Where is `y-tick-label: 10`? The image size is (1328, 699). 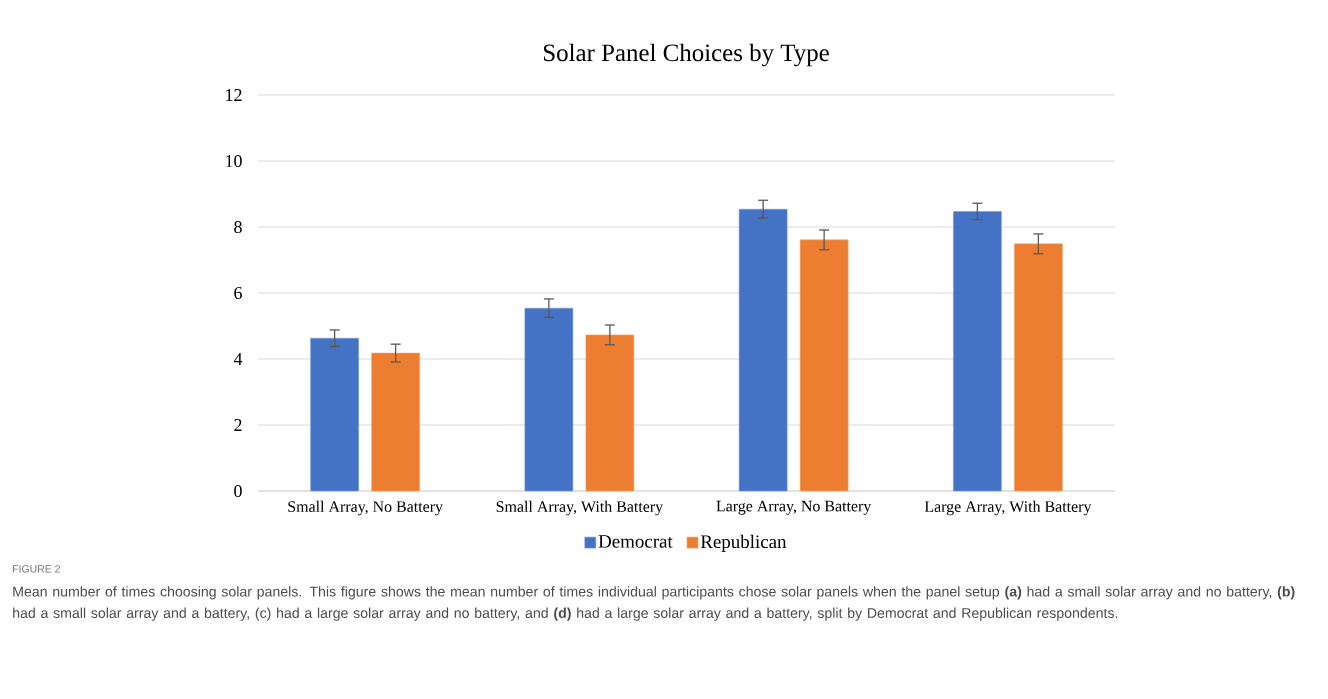
y-tick-label: 10 is located at coordinates (234, 161).